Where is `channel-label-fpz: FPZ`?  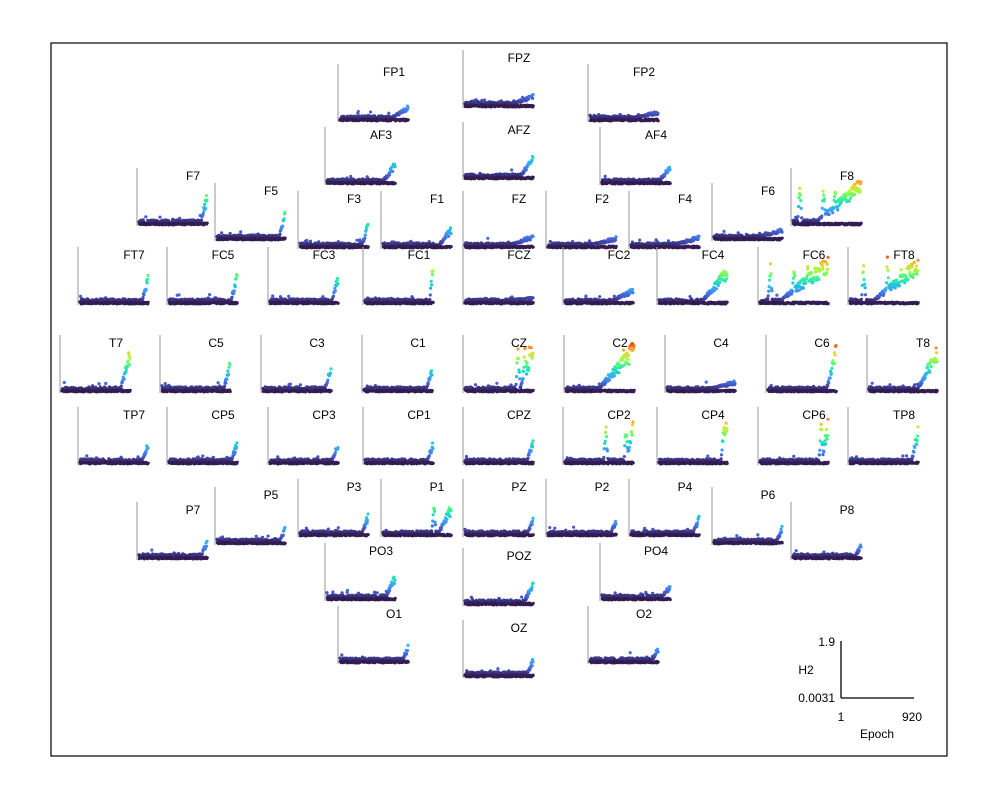
channel-label-fpz: FPZ is located at coordinates (519, 58).